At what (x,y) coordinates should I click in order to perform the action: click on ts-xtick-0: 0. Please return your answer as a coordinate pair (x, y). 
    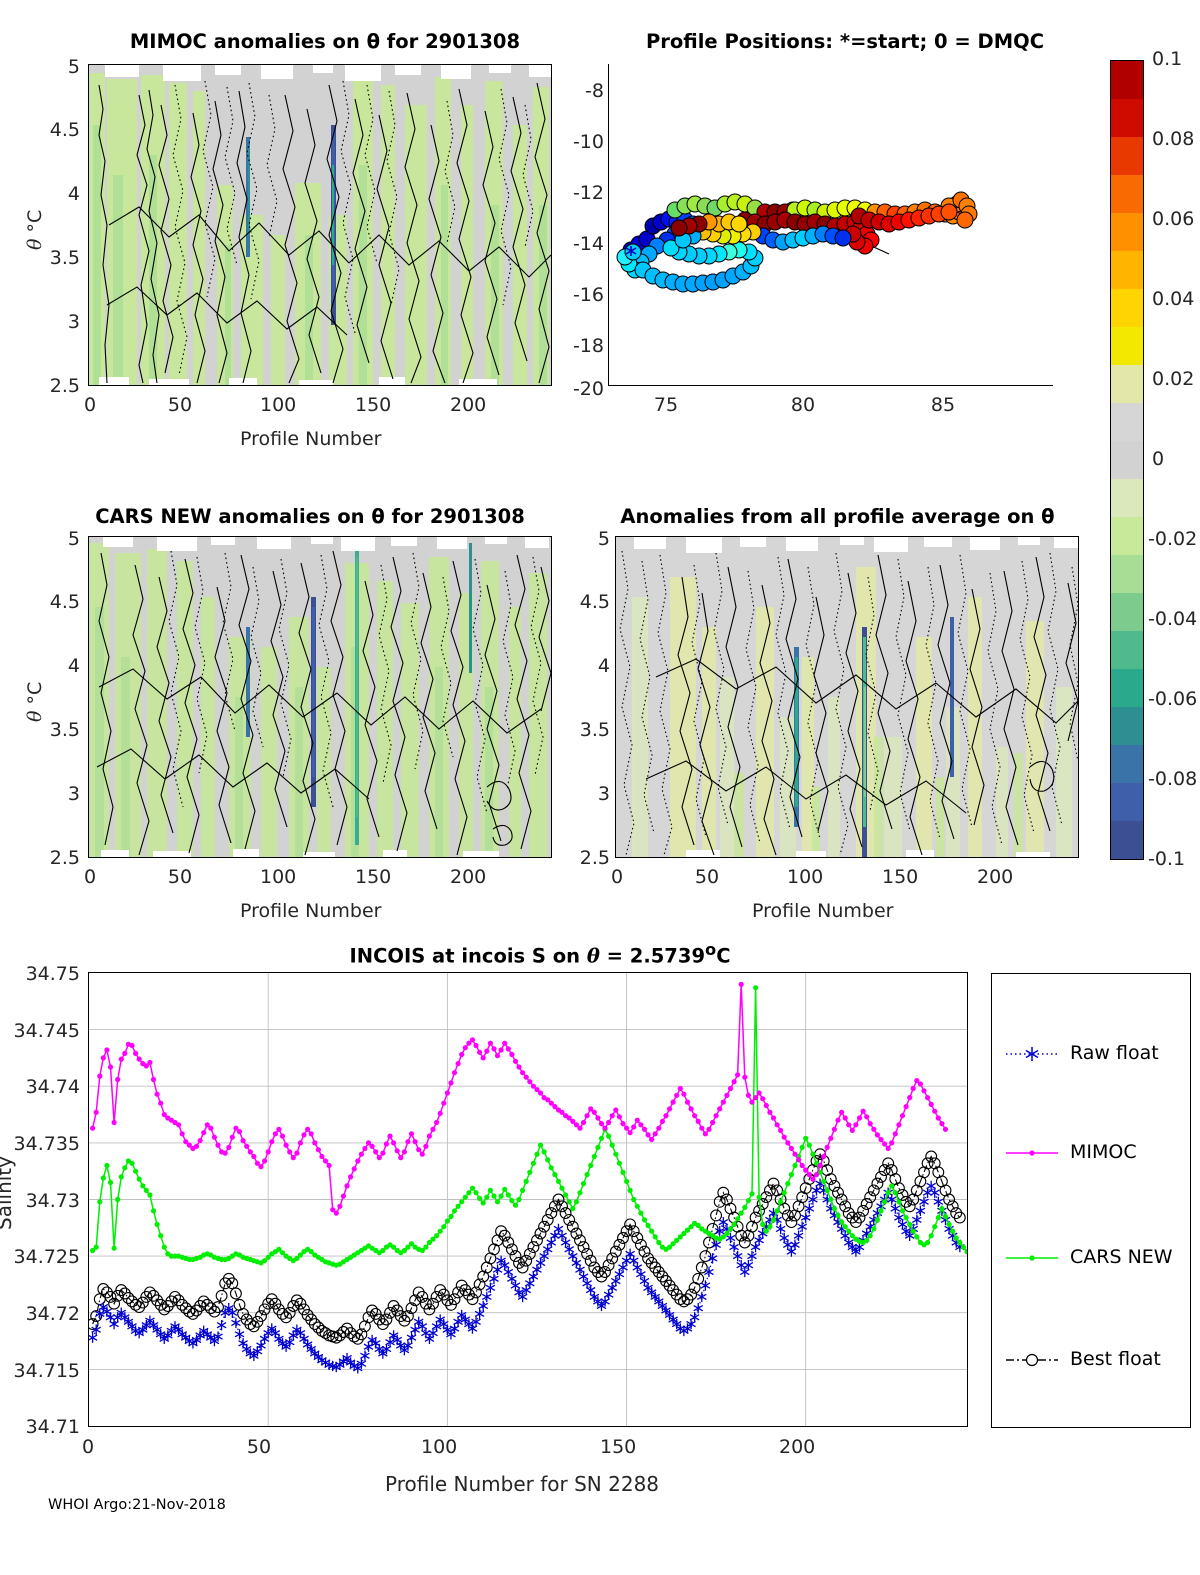
    Looking at the image, I should click on (88, 1447).